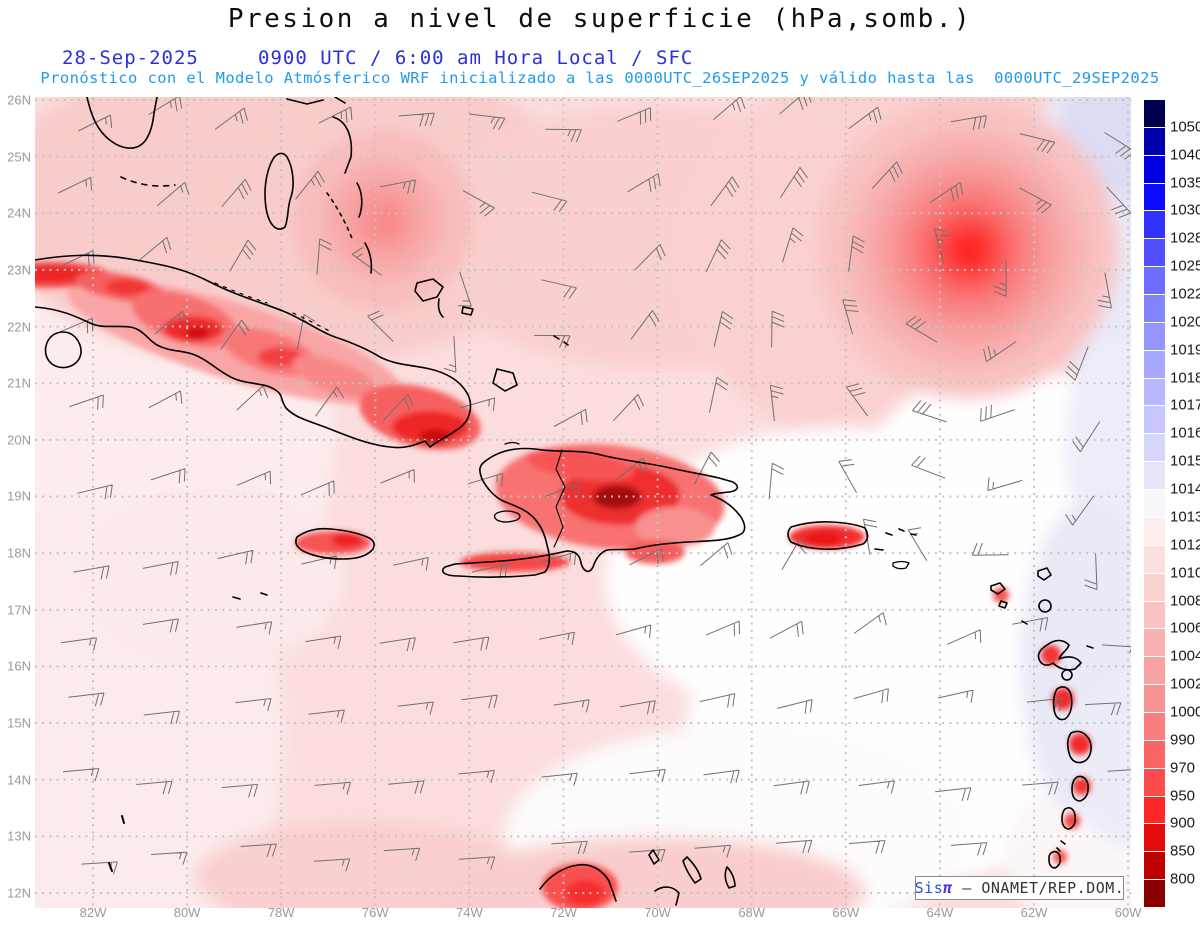  Describe the element at coordinates (1185, 322) in the screenshot. I see `colorbar-tick-label: 1020` at that location.